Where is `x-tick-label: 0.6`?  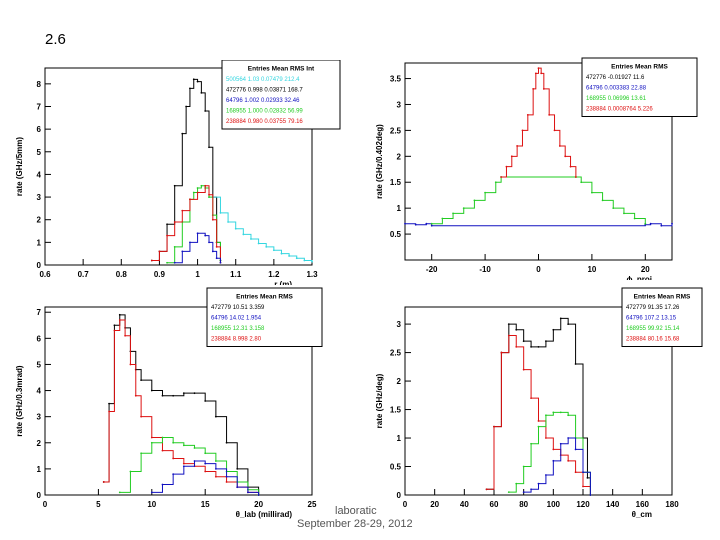
x-tick-label: 0.6 is located at coordinates (45, 274).